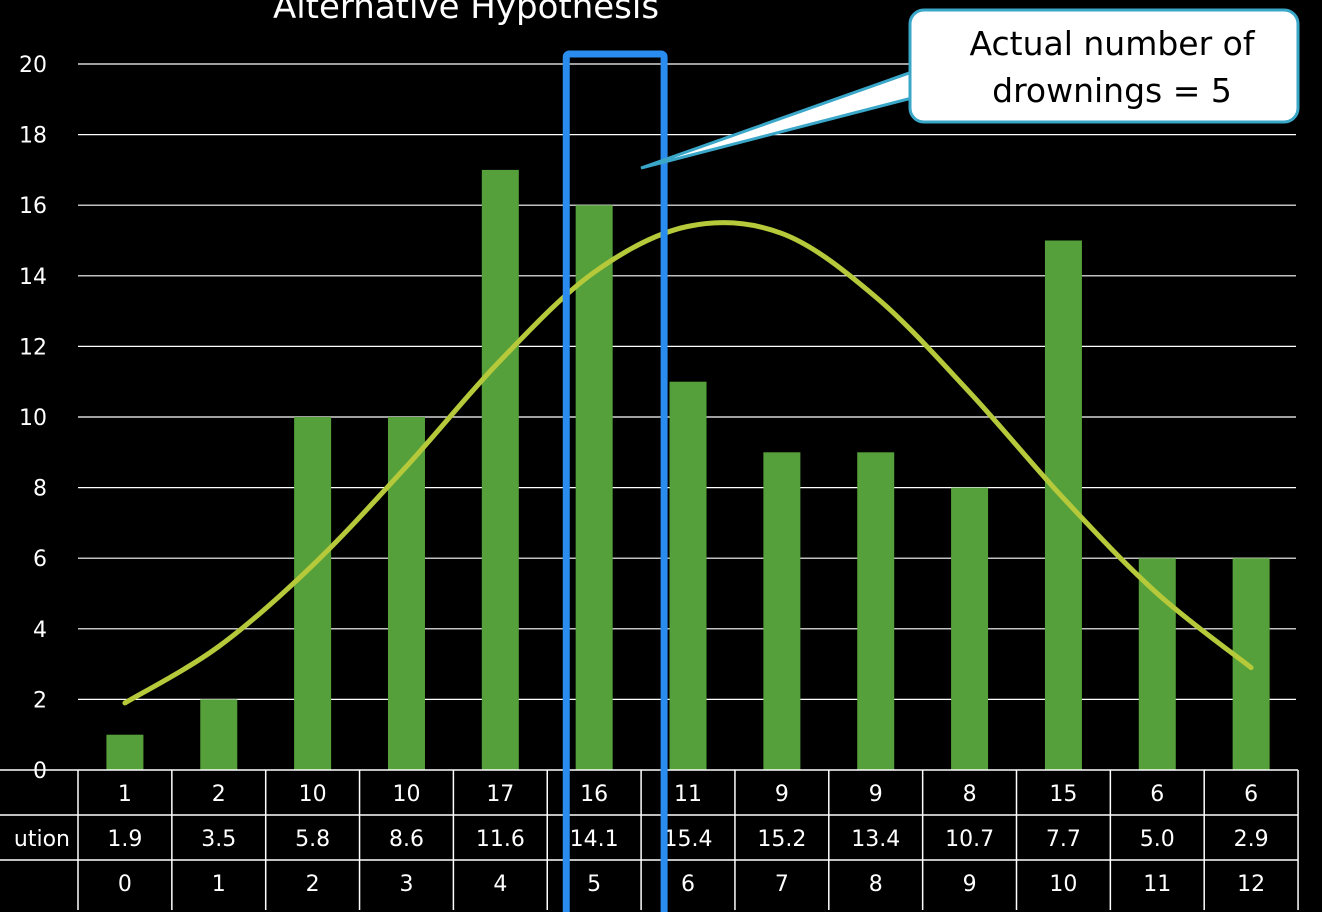 The image size is (1322, 912). I want to click on table-cell: 3, so click(406, 884).